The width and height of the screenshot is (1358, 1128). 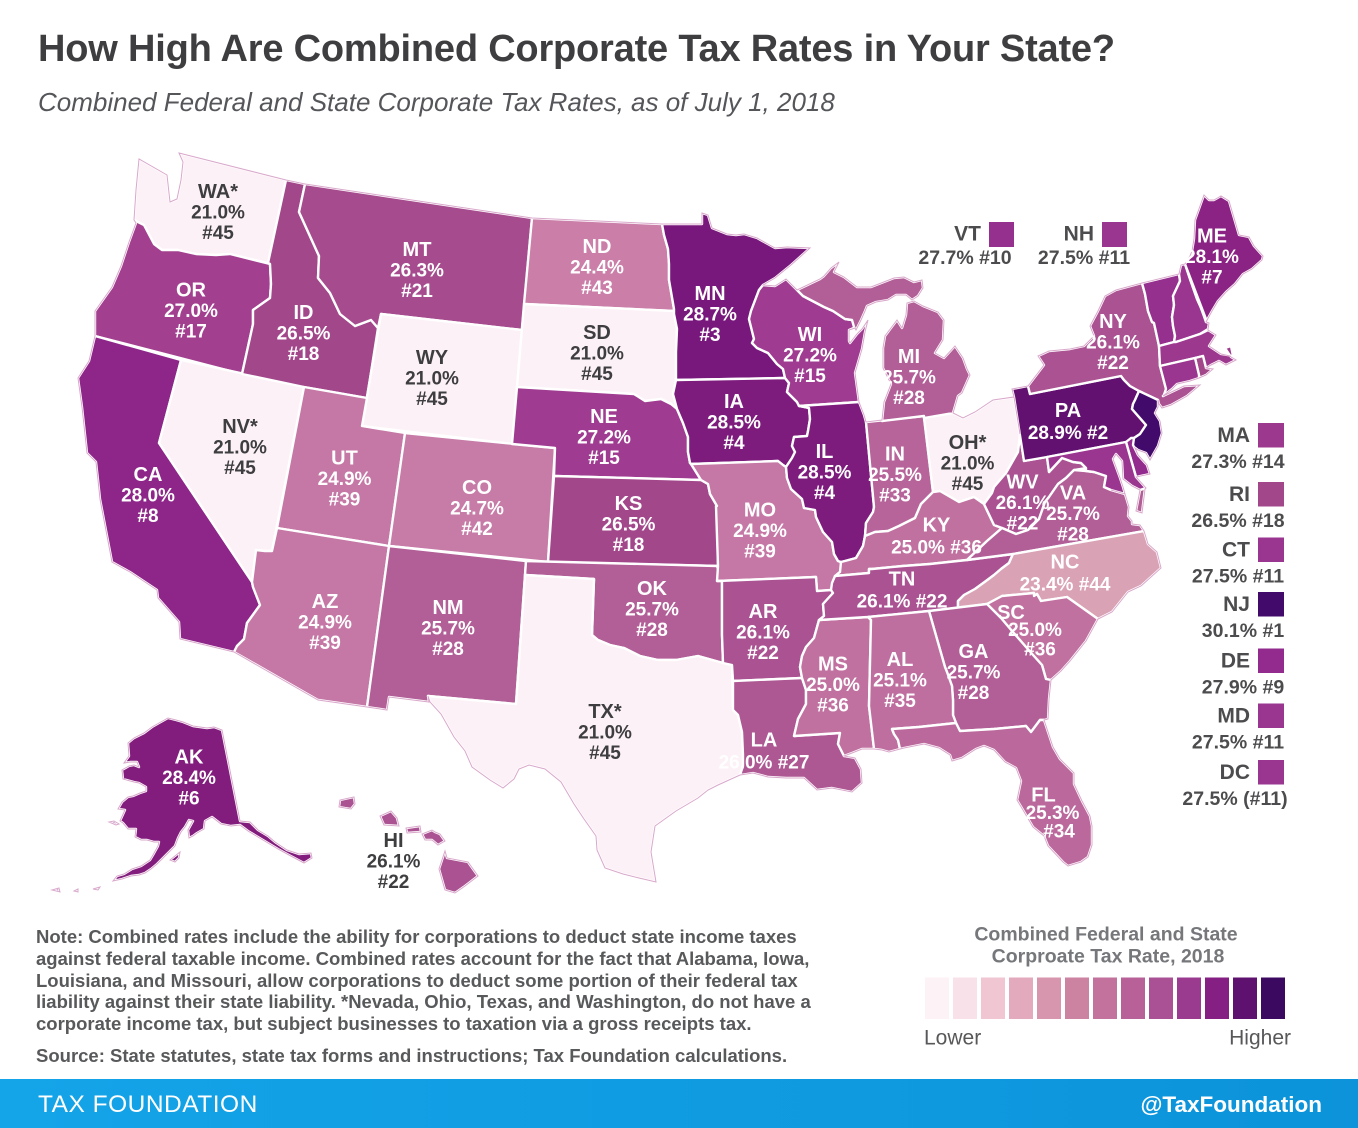 What do you see at coordinates (1073, 494) in the screenshot?
I see `svg-text: VA` at bounding box center [1073, 494].